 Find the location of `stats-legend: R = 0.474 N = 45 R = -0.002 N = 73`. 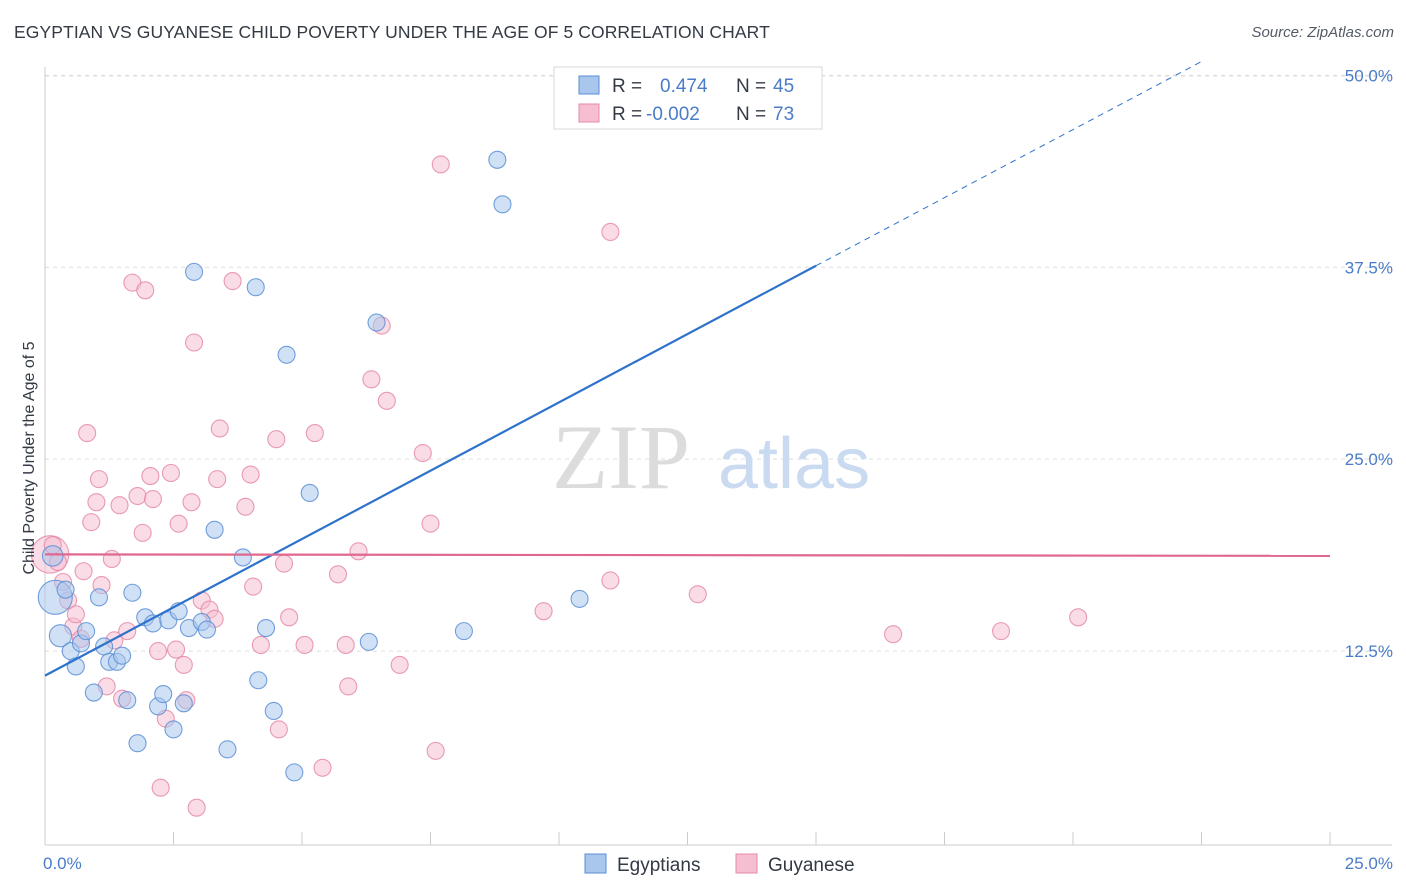

stats-legend: R = 0.474 N = 45 R = -0.002 N = 73 is located at coordinates (688, 98).